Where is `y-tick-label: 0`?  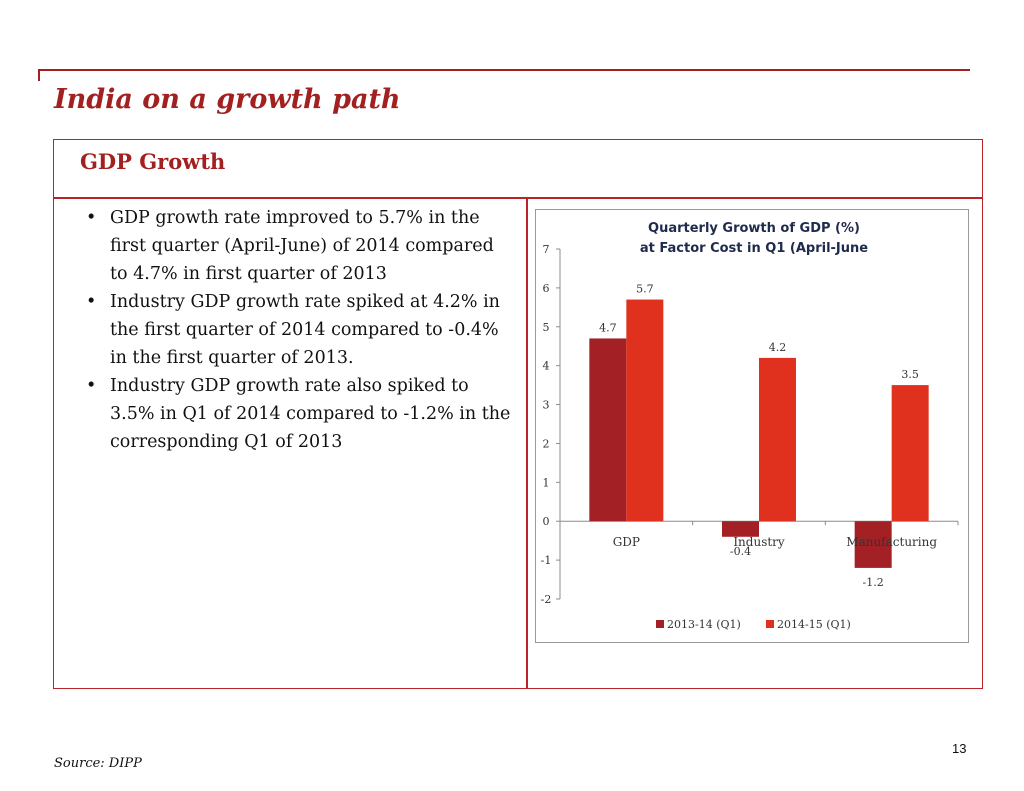
y-tick-label: 0 is located at coordinates (546, 521).